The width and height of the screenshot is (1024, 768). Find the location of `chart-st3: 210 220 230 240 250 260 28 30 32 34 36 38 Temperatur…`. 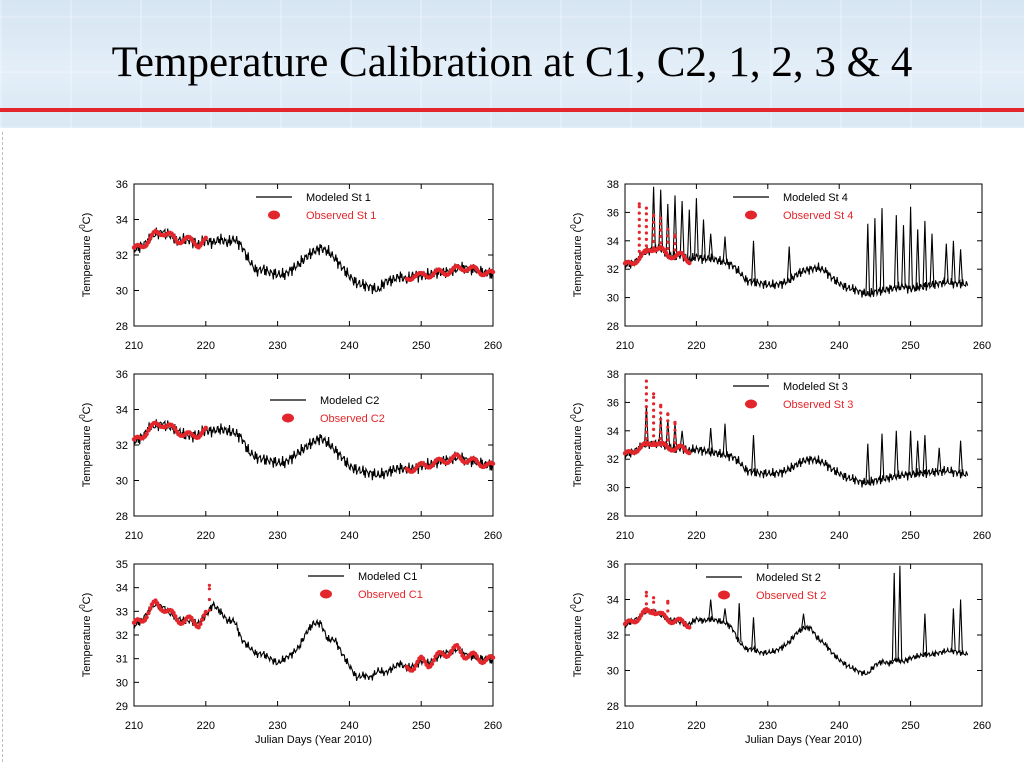

chart-st3: 210 220 230 240 250 260 28 30 32 34 36 38 Temperatur… is located at coordinates (780, 455).